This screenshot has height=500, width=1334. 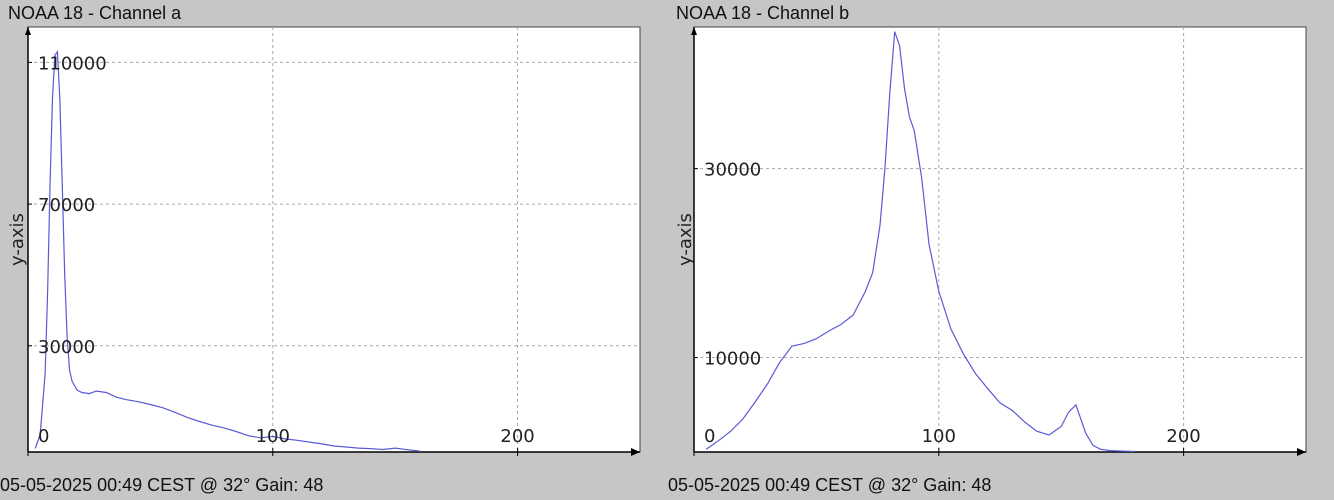 I want to click on chart-title: NOAA 18 - Channel a, so click(x=95, y=13).